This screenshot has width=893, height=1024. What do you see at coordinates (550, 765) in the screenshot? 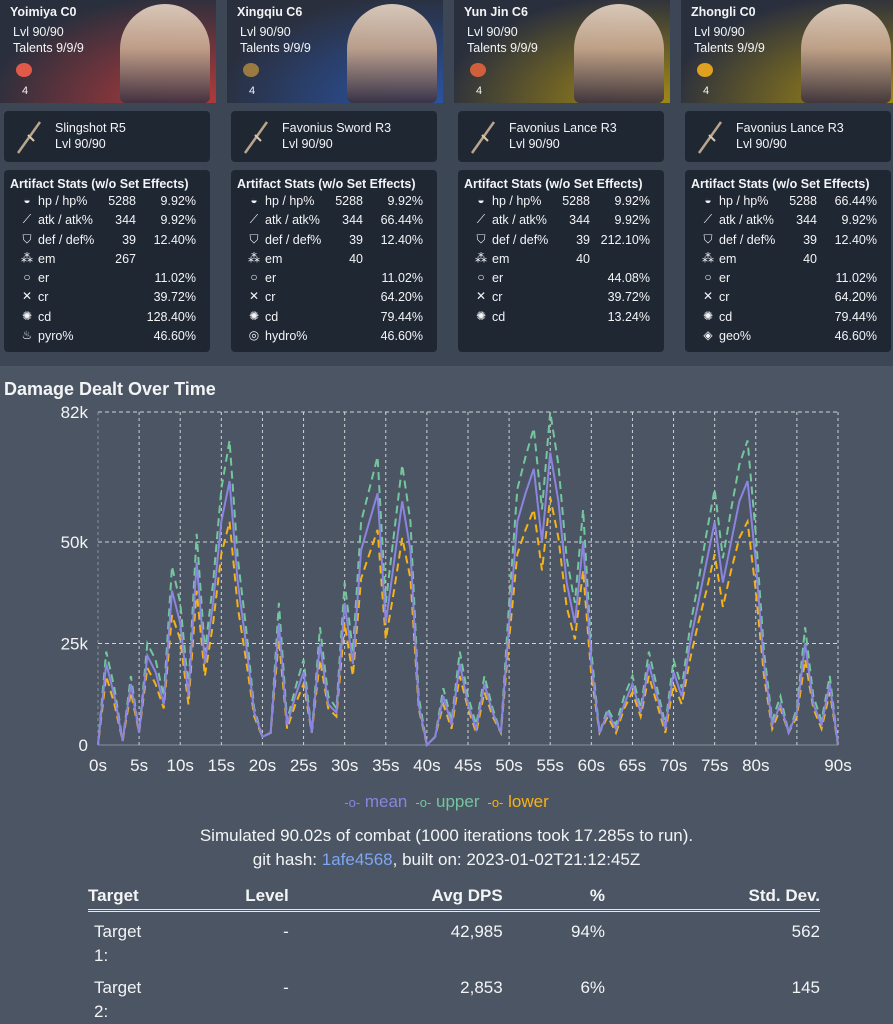
I see `x-tick-label: 55s` at bounding box center [550, 765].